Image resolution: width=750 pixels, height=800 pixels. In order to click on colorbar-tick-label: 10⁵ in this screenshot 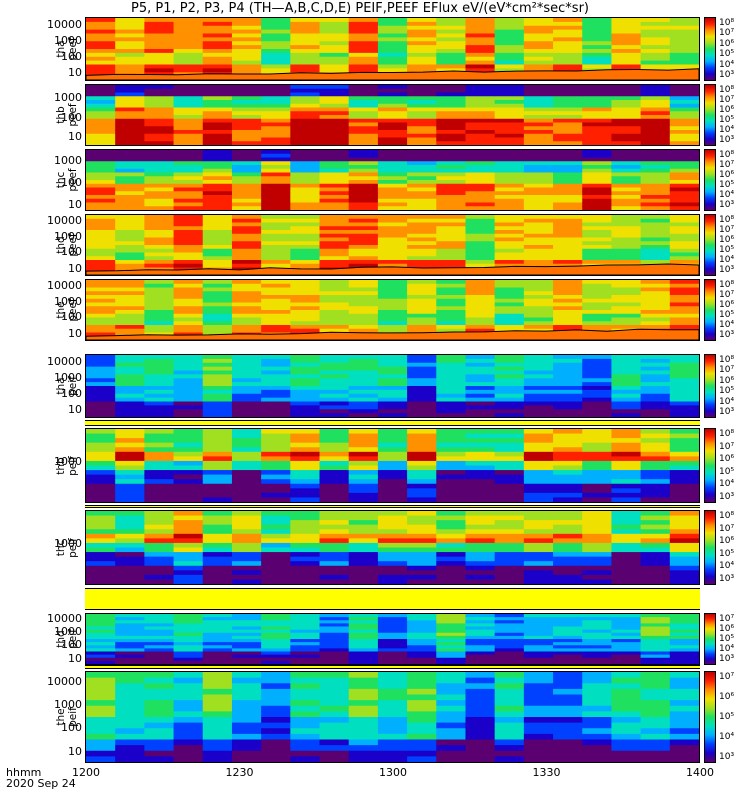, I will do `click(727, 120)`.